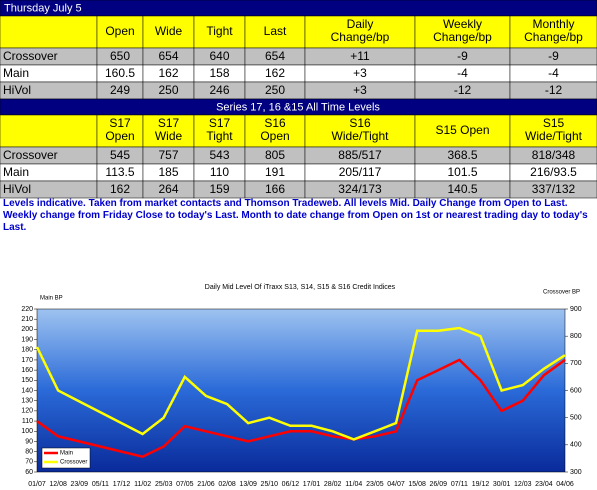 The width and height of the screenshot is (597, 490). Describe the element at coordinates (554, 155) in the screenshot. I see `cell-value: 818/348` at that location.